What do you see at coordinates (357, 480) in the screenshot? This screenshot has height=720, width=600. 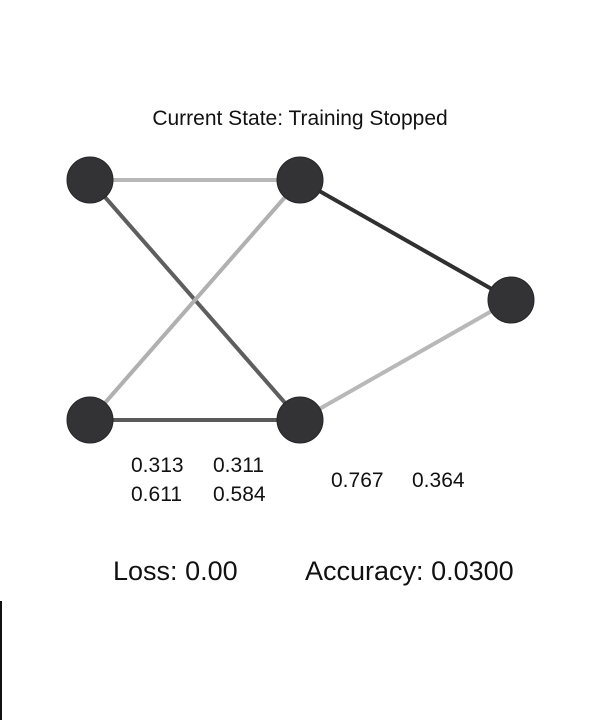 I see `weight-layer2-1: 0.767` at bounding box center [357, 480].